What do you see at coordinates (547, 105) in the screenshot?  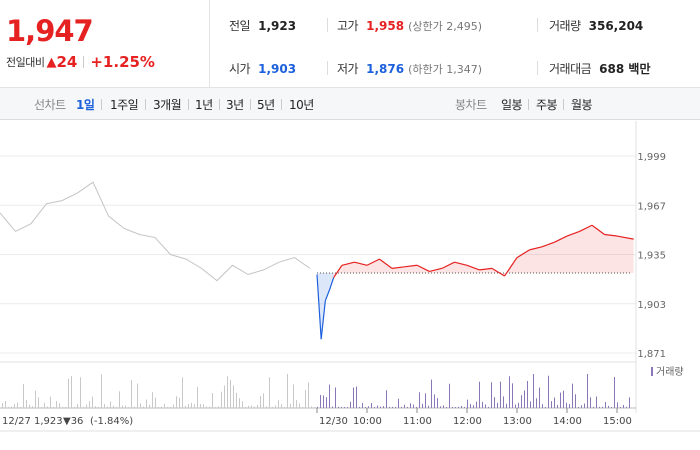 I see `candle-tab-weekly: 주봉` at bounding box center [547, 105].